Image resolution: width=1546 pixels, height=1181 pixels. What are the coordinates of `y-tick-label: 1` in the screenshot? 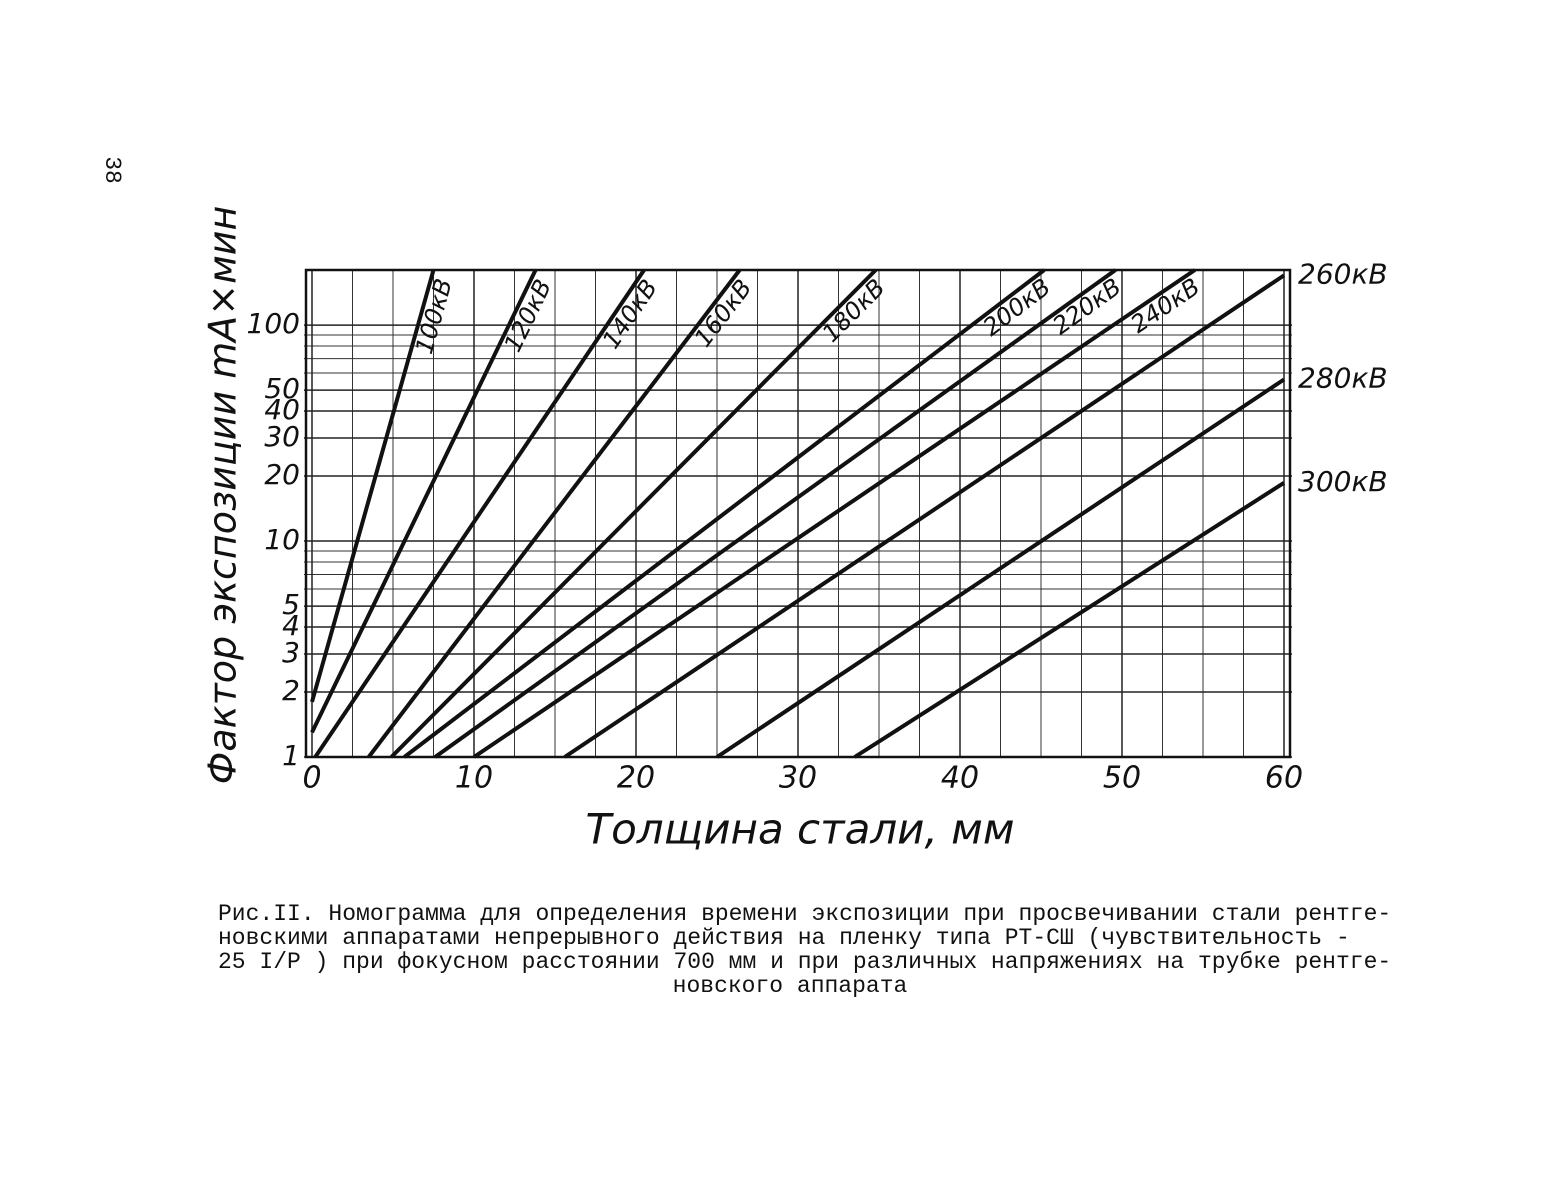 It's located at (291, 755).